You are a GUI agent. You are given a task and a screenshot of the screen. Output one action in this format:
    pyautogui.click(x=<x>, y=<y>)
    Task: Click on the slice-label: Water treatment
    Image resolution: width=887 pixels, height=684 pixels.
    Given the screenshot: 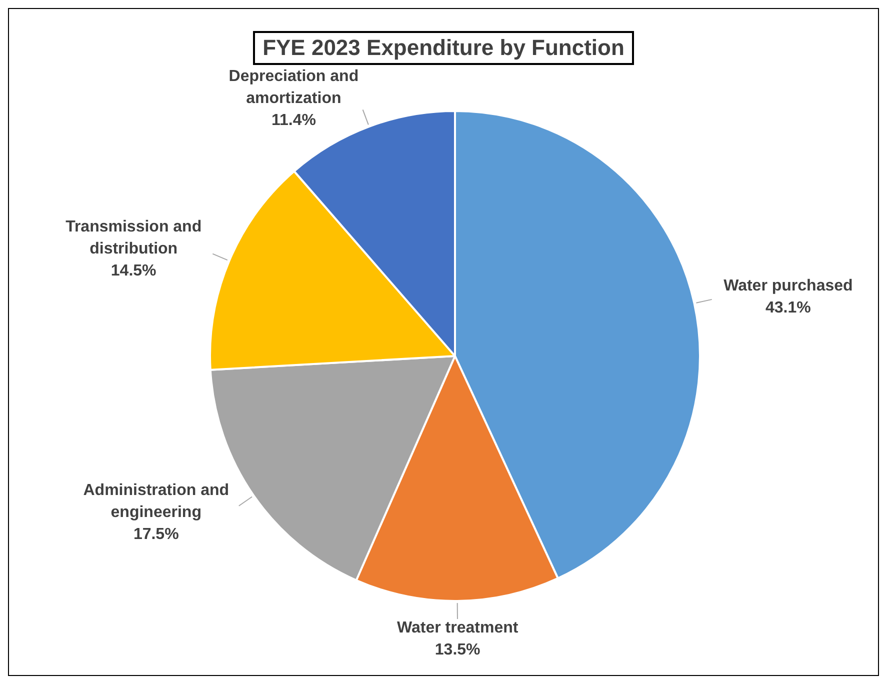 What is the action you would take?
    pyautogui.click(x=457, y=627)
    